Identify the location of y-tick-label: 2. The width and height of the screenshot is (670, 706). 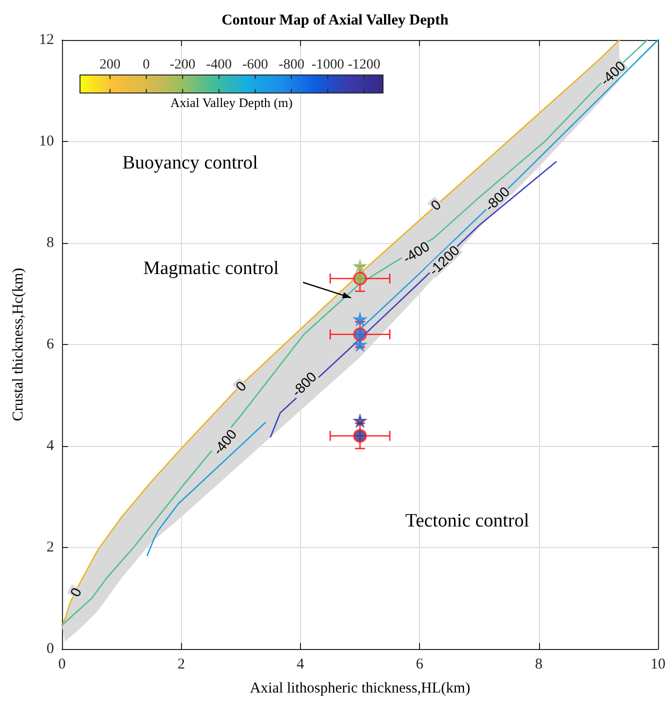
(50, 548).